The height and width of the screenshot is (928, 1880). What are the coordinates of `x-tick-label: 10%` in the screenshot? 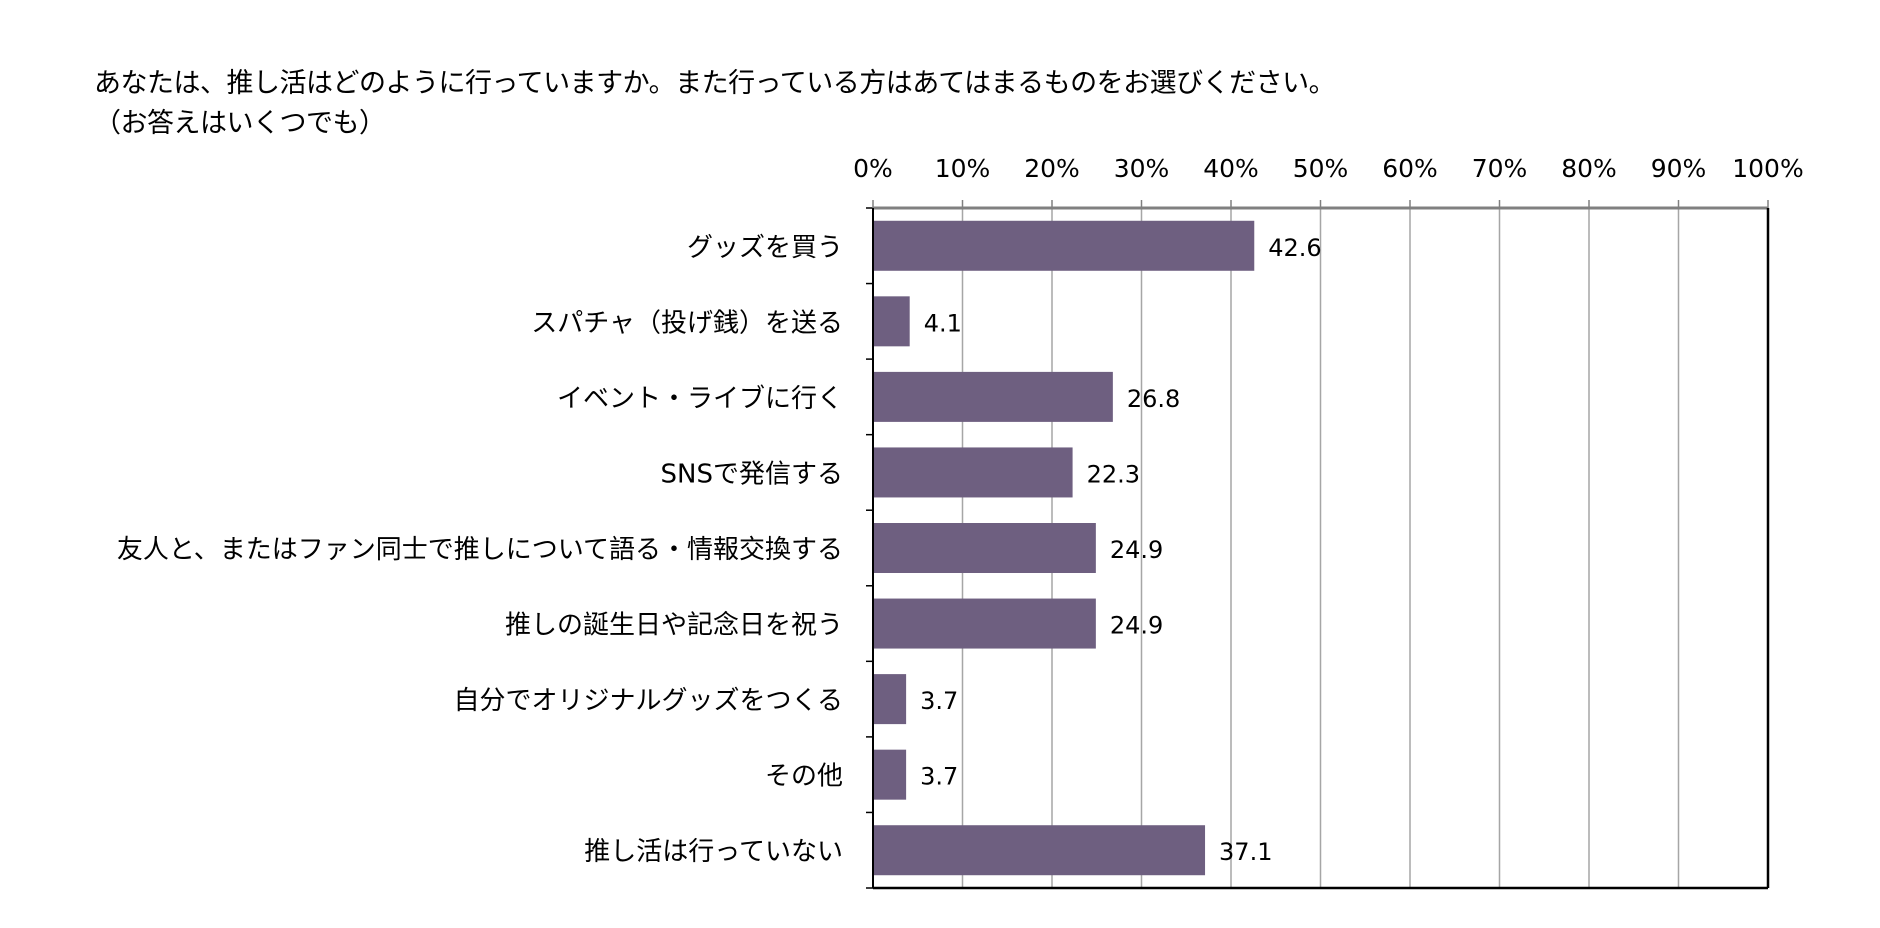 It's located at (963, 168).